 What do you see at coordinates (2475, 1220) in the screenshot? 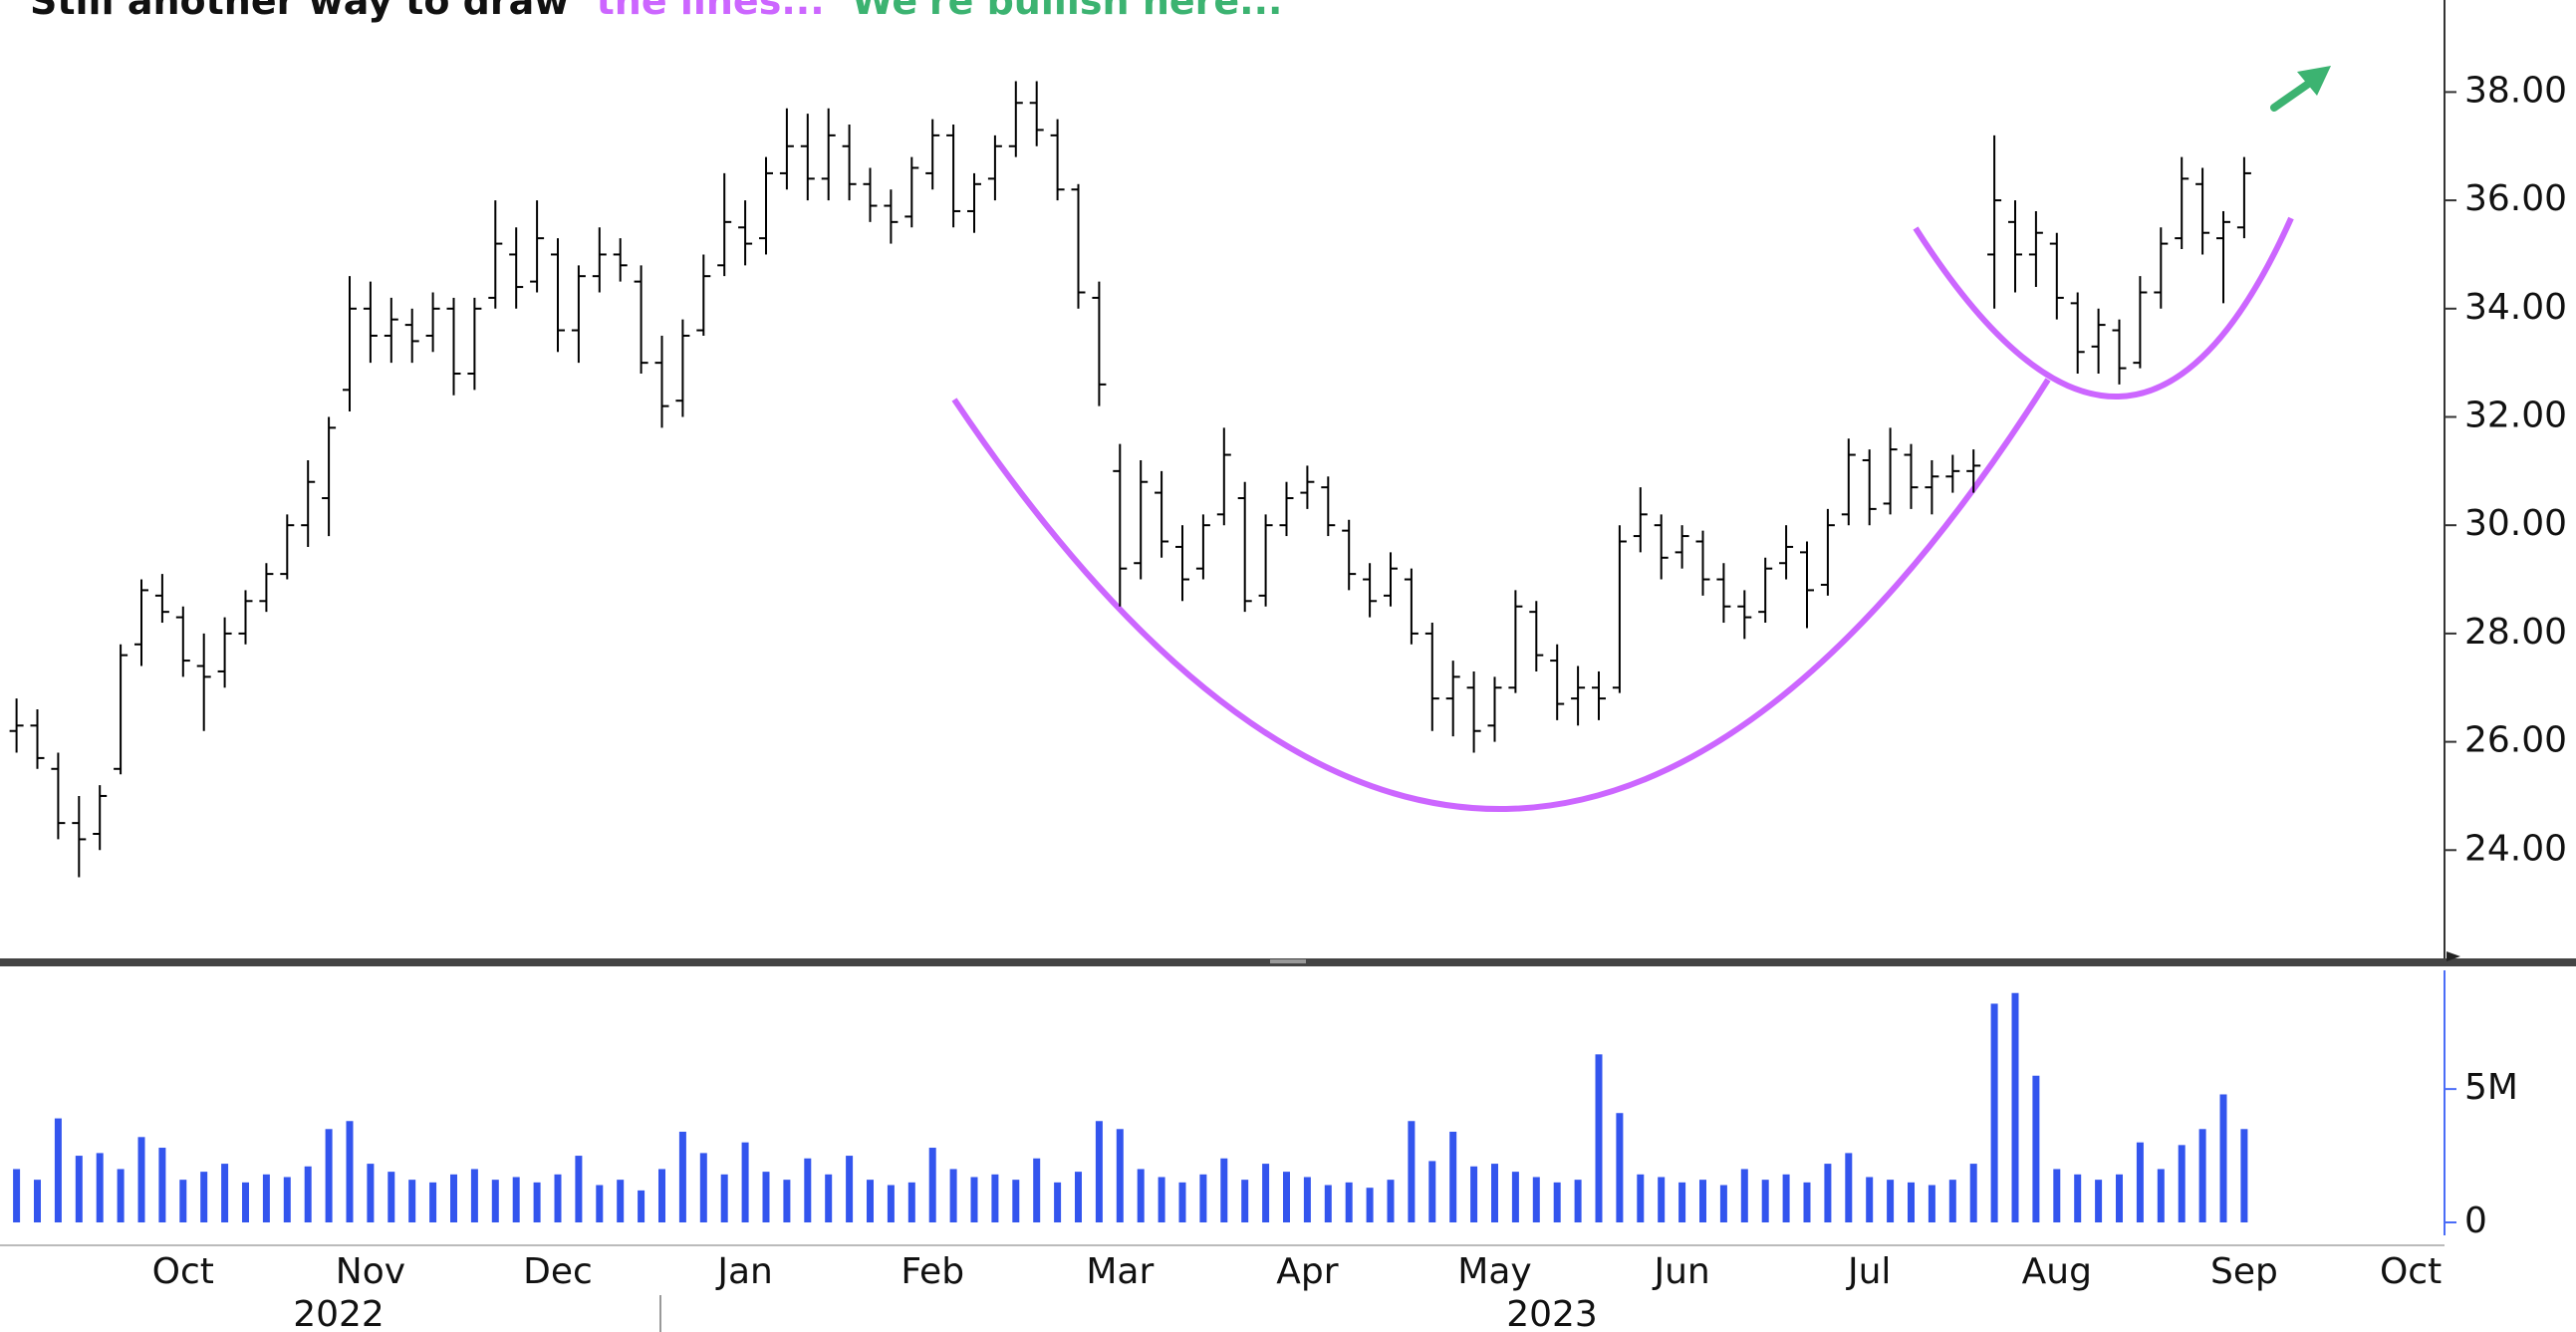
I see `y-tick-label: 0` at bounding box center [2475, 1220].